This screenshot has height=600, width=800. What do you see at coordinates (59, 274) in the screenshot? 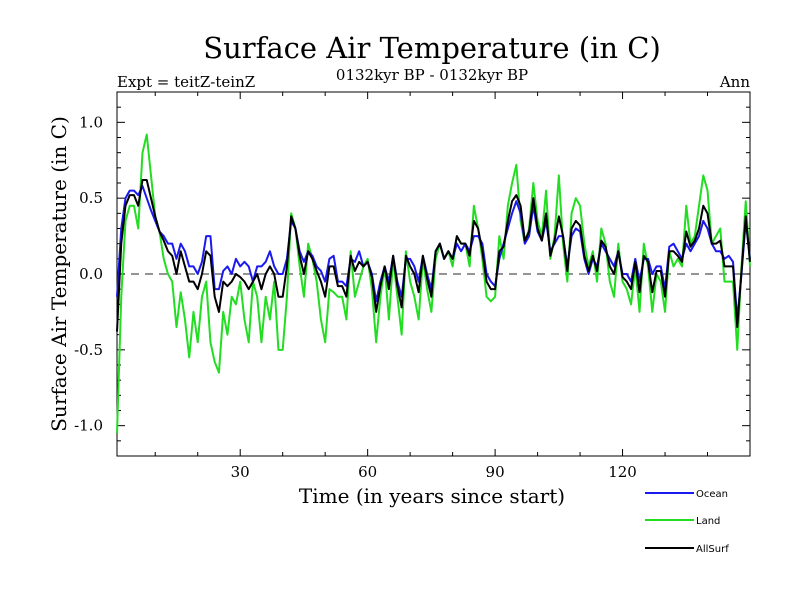
I see `y-axis-label: Surface Air Temperature (in C)` at bounding box center [59, 274].